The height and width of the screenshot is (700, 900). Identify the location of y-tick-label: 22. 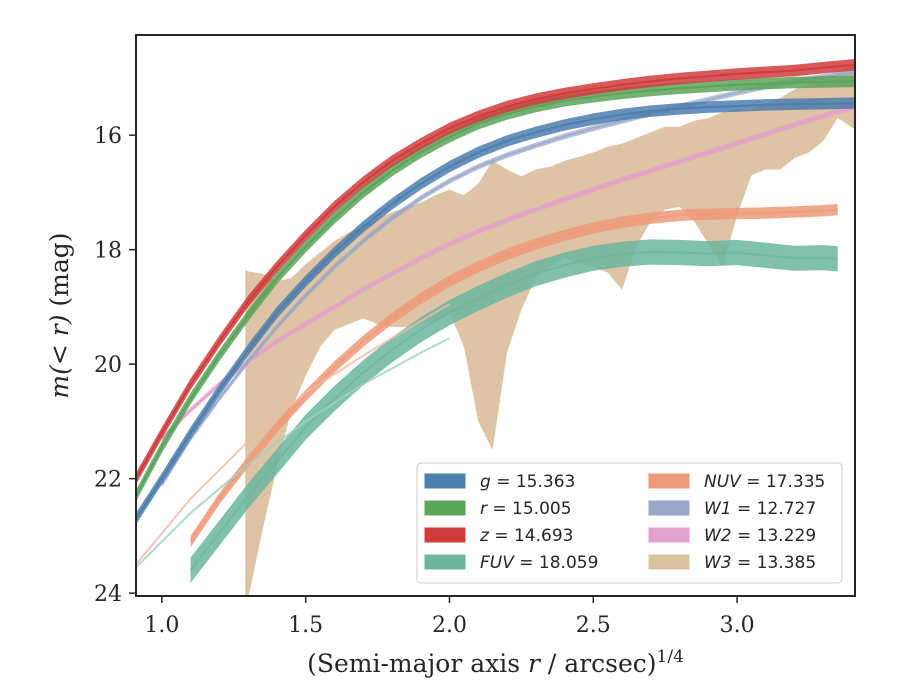
(108, 480).